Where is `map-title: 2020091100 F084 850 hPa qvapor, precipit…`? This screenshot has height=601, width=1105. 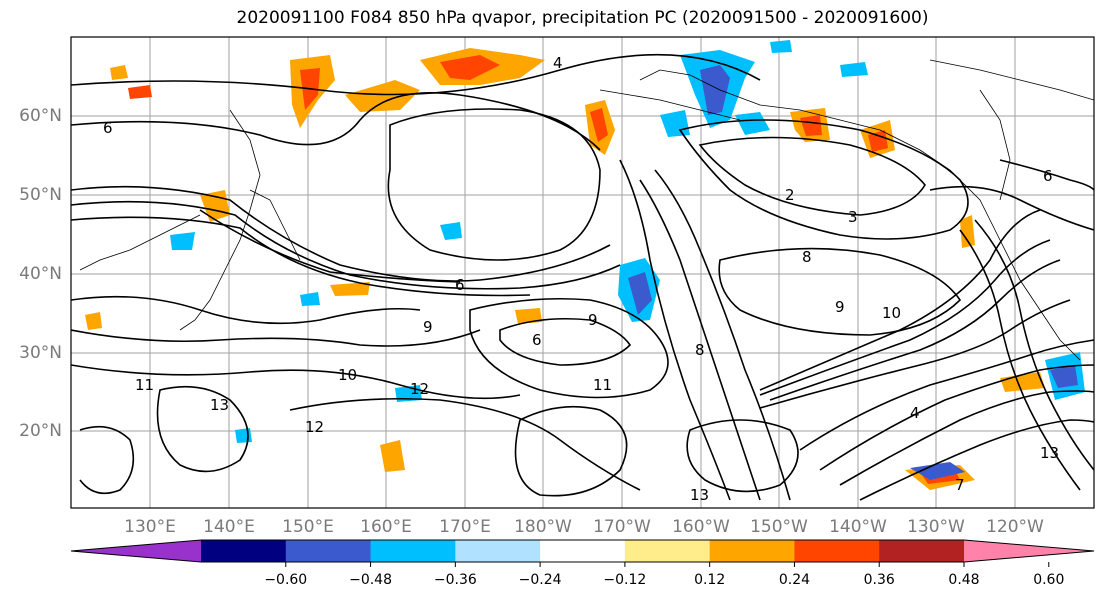
map-title: 2020091100 F084 850 hPa qvapor, precipit… is located at coordinates (582, 18).